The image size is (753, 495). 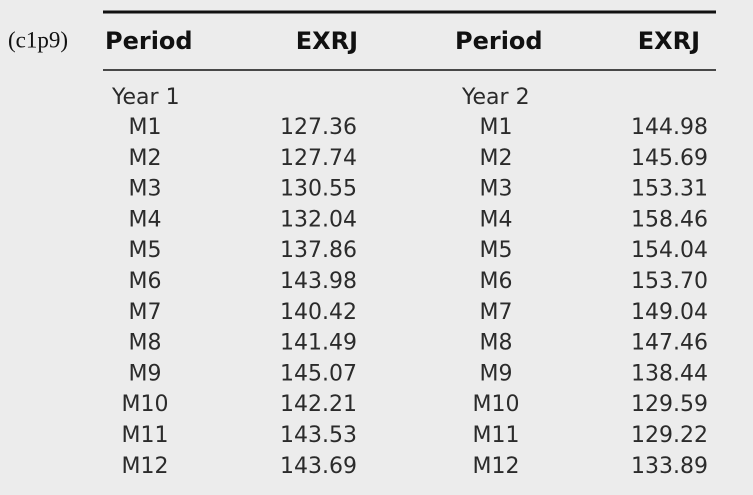 What do you see at coordinates (318, 158) in the screenshot?
I see `value-cell: 127.74` at bounding box center [318, 158].